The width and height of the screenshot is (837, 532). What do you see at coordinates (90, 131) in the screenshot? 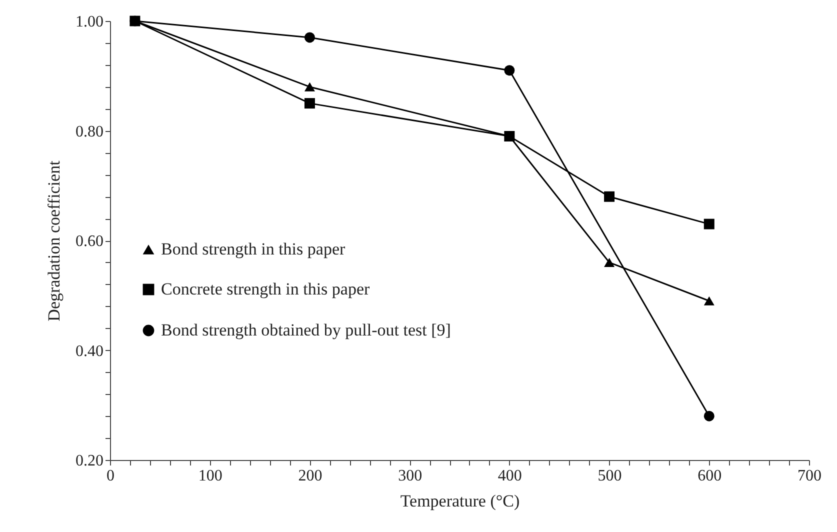
I see `y-tick-label: 0.80` at bounding box center [90, 131].